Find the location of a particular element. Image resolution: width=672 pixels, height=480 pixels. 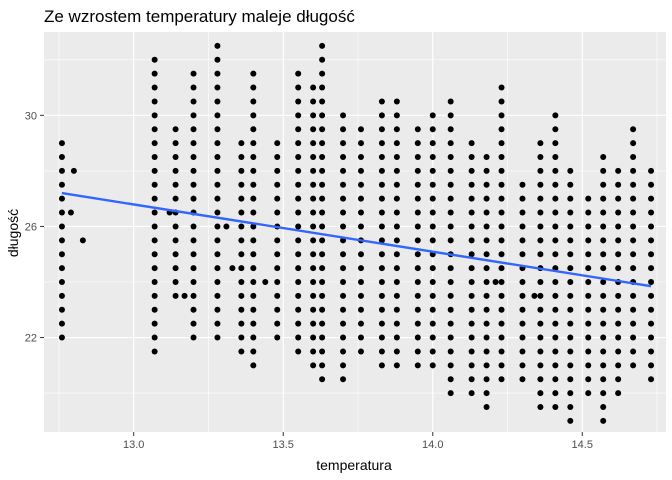

y-tick-label: 22 is located at coordinates (31, 339).